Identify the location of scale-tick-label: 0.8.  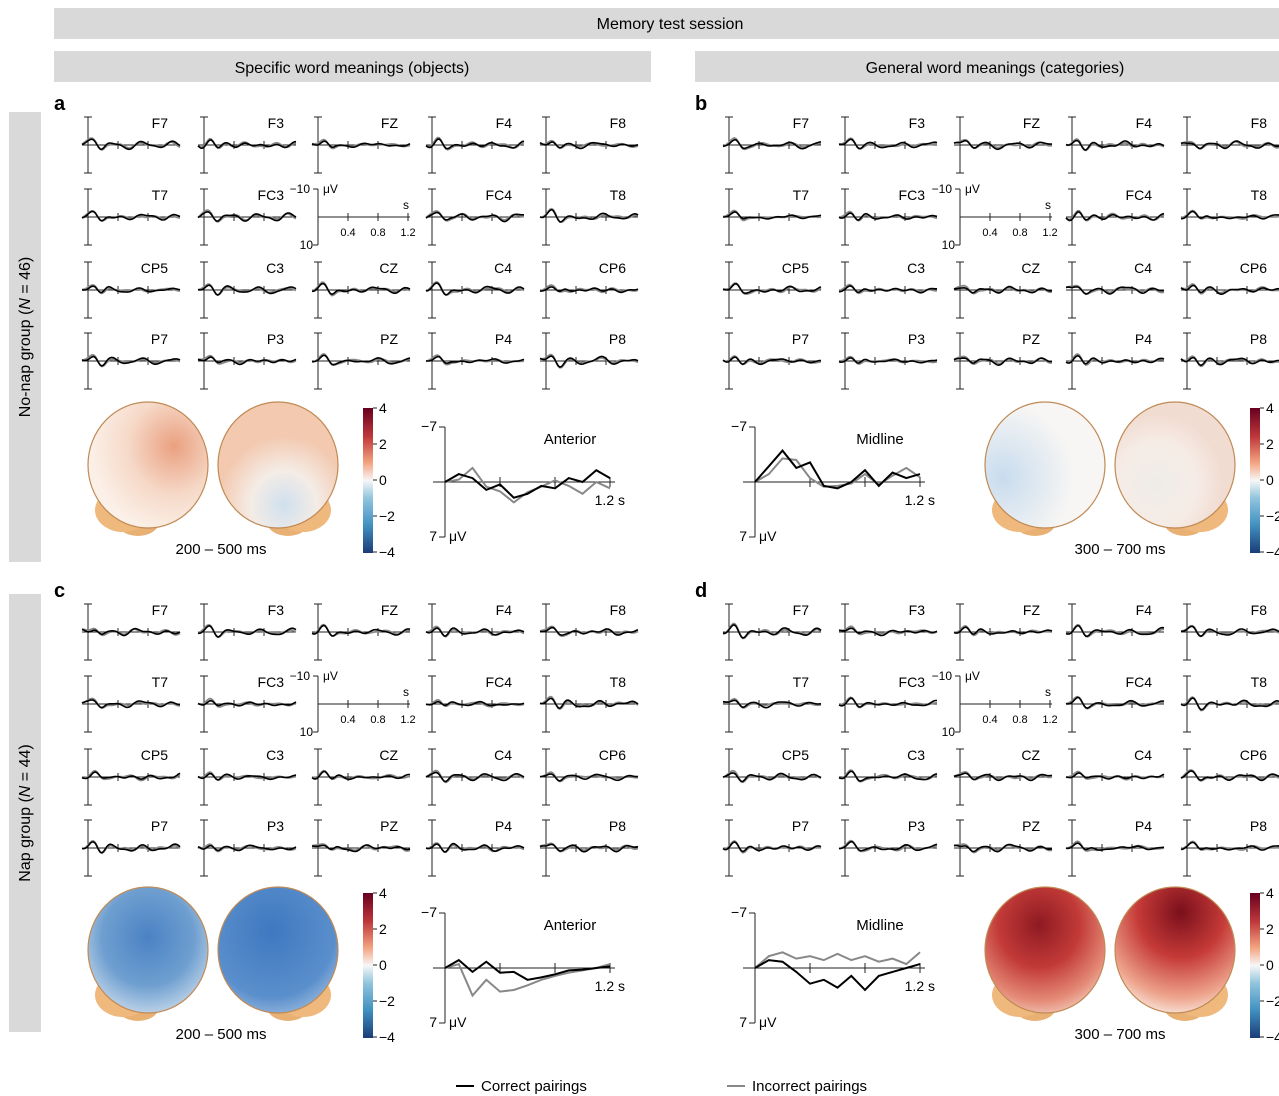
(1019, 720).